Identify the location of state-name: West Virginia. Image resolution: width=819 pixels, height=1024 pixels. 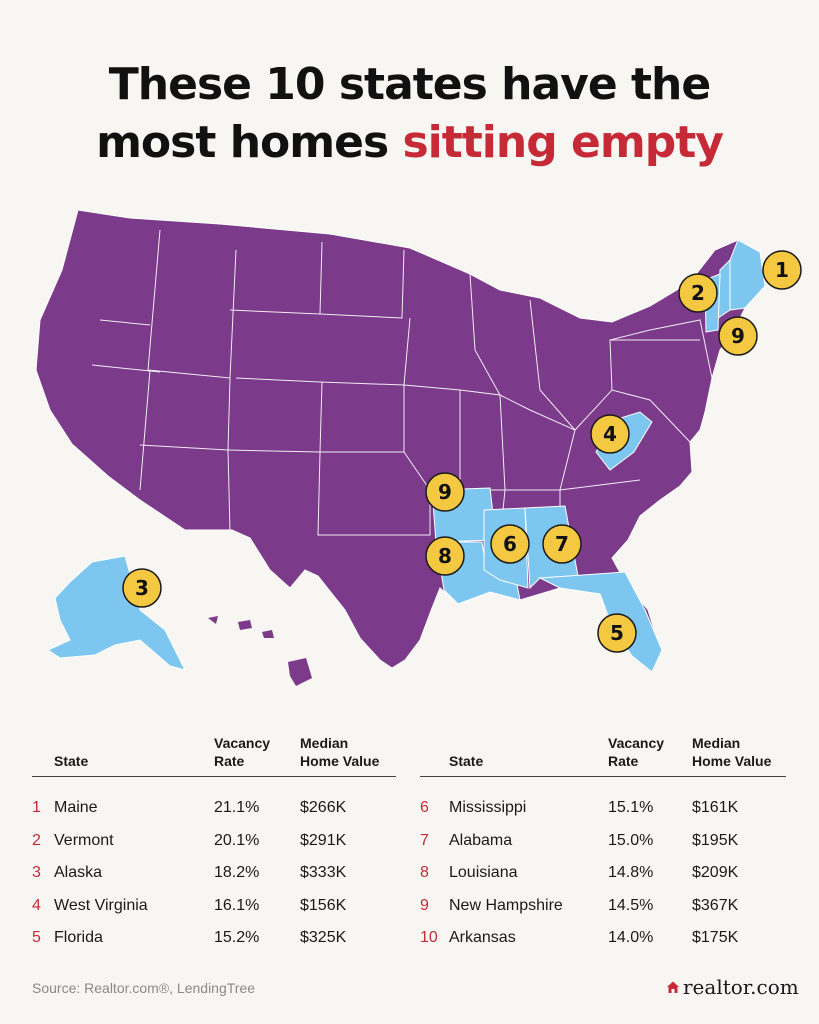
(101, 905).